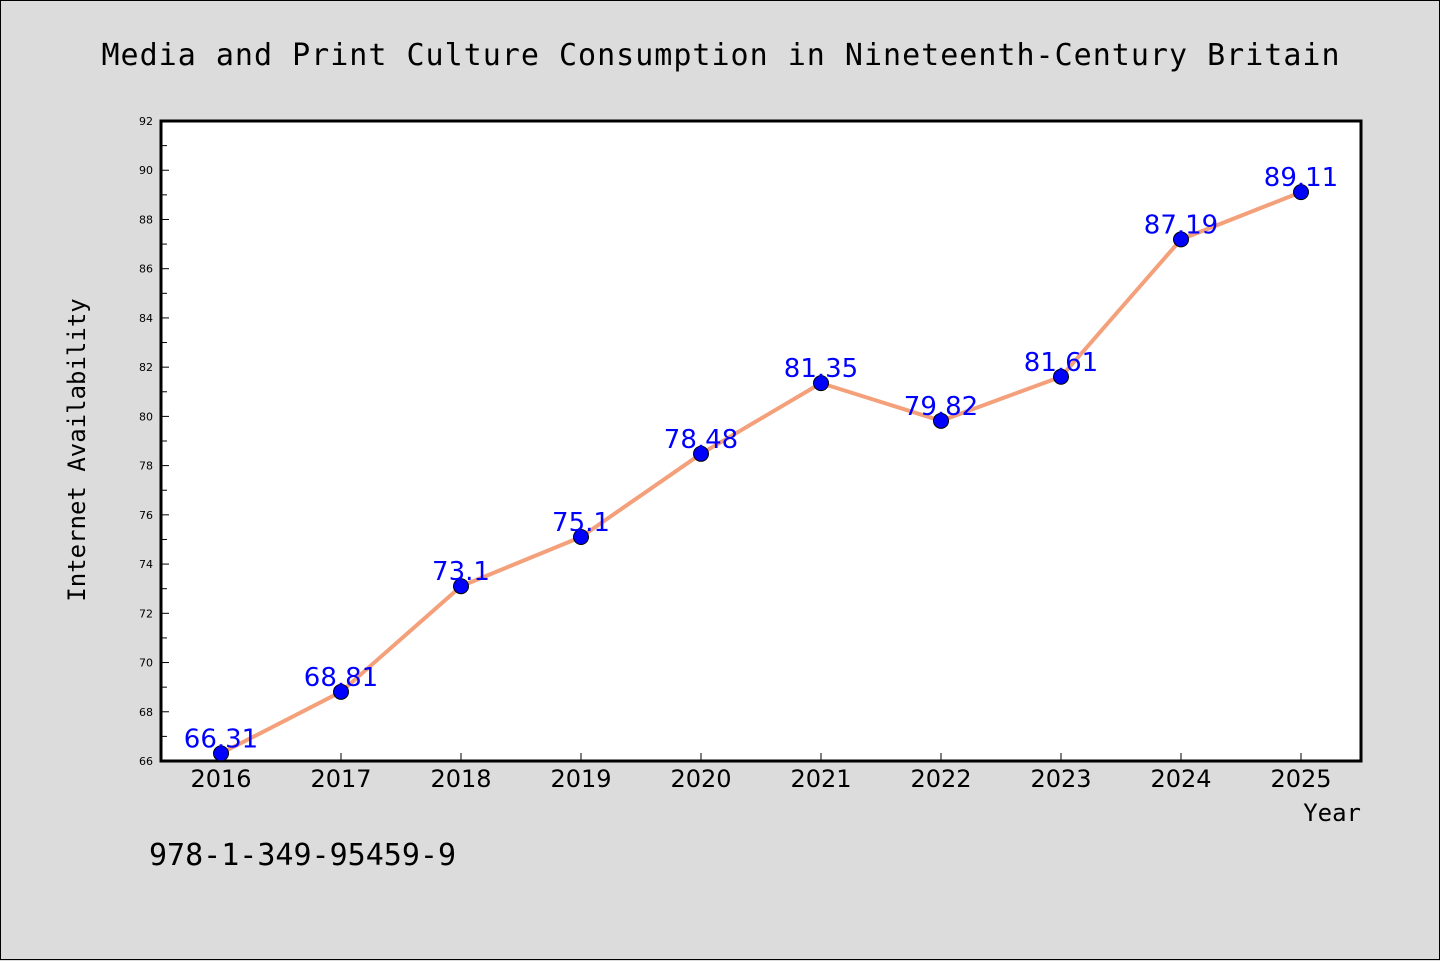 This screenshot has width=1440, height=961. I want to click on y-tick-label: 74, so click(146, 564).